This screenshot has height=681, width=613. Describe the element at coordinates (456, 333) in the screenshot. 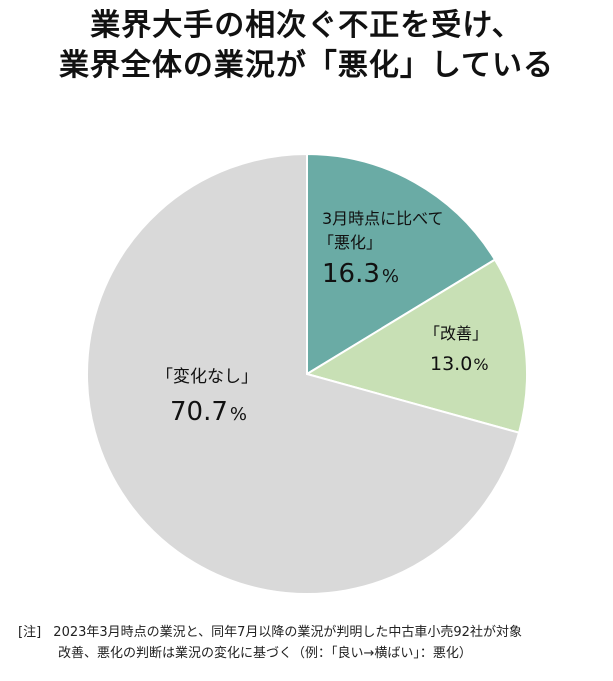

I see `slice-label-better: 「改善」` at that location.